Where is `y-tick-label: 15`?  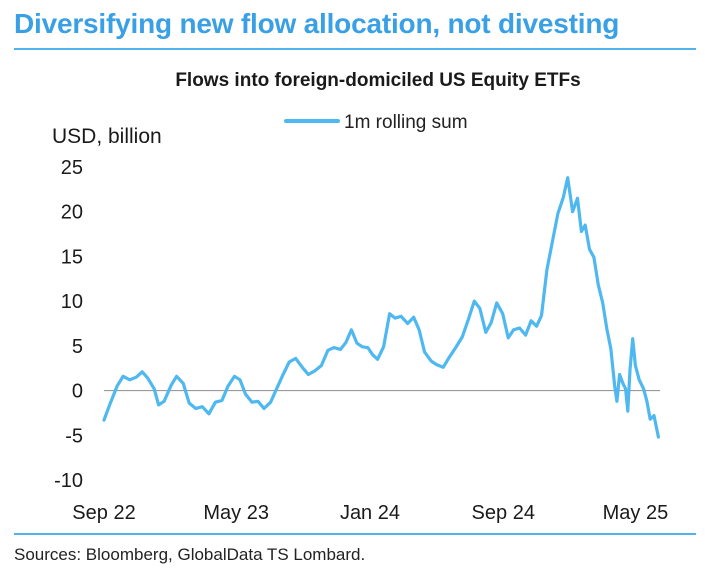 y-tick-label: 15 is located at coordinates (72, 257).